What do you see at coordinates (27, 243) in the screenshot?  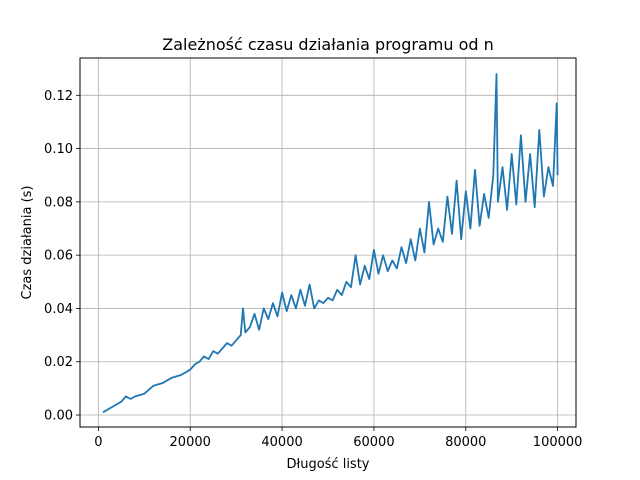 I see `y-axis-label: Czas działania (s)` at bounding box center [27, 243].